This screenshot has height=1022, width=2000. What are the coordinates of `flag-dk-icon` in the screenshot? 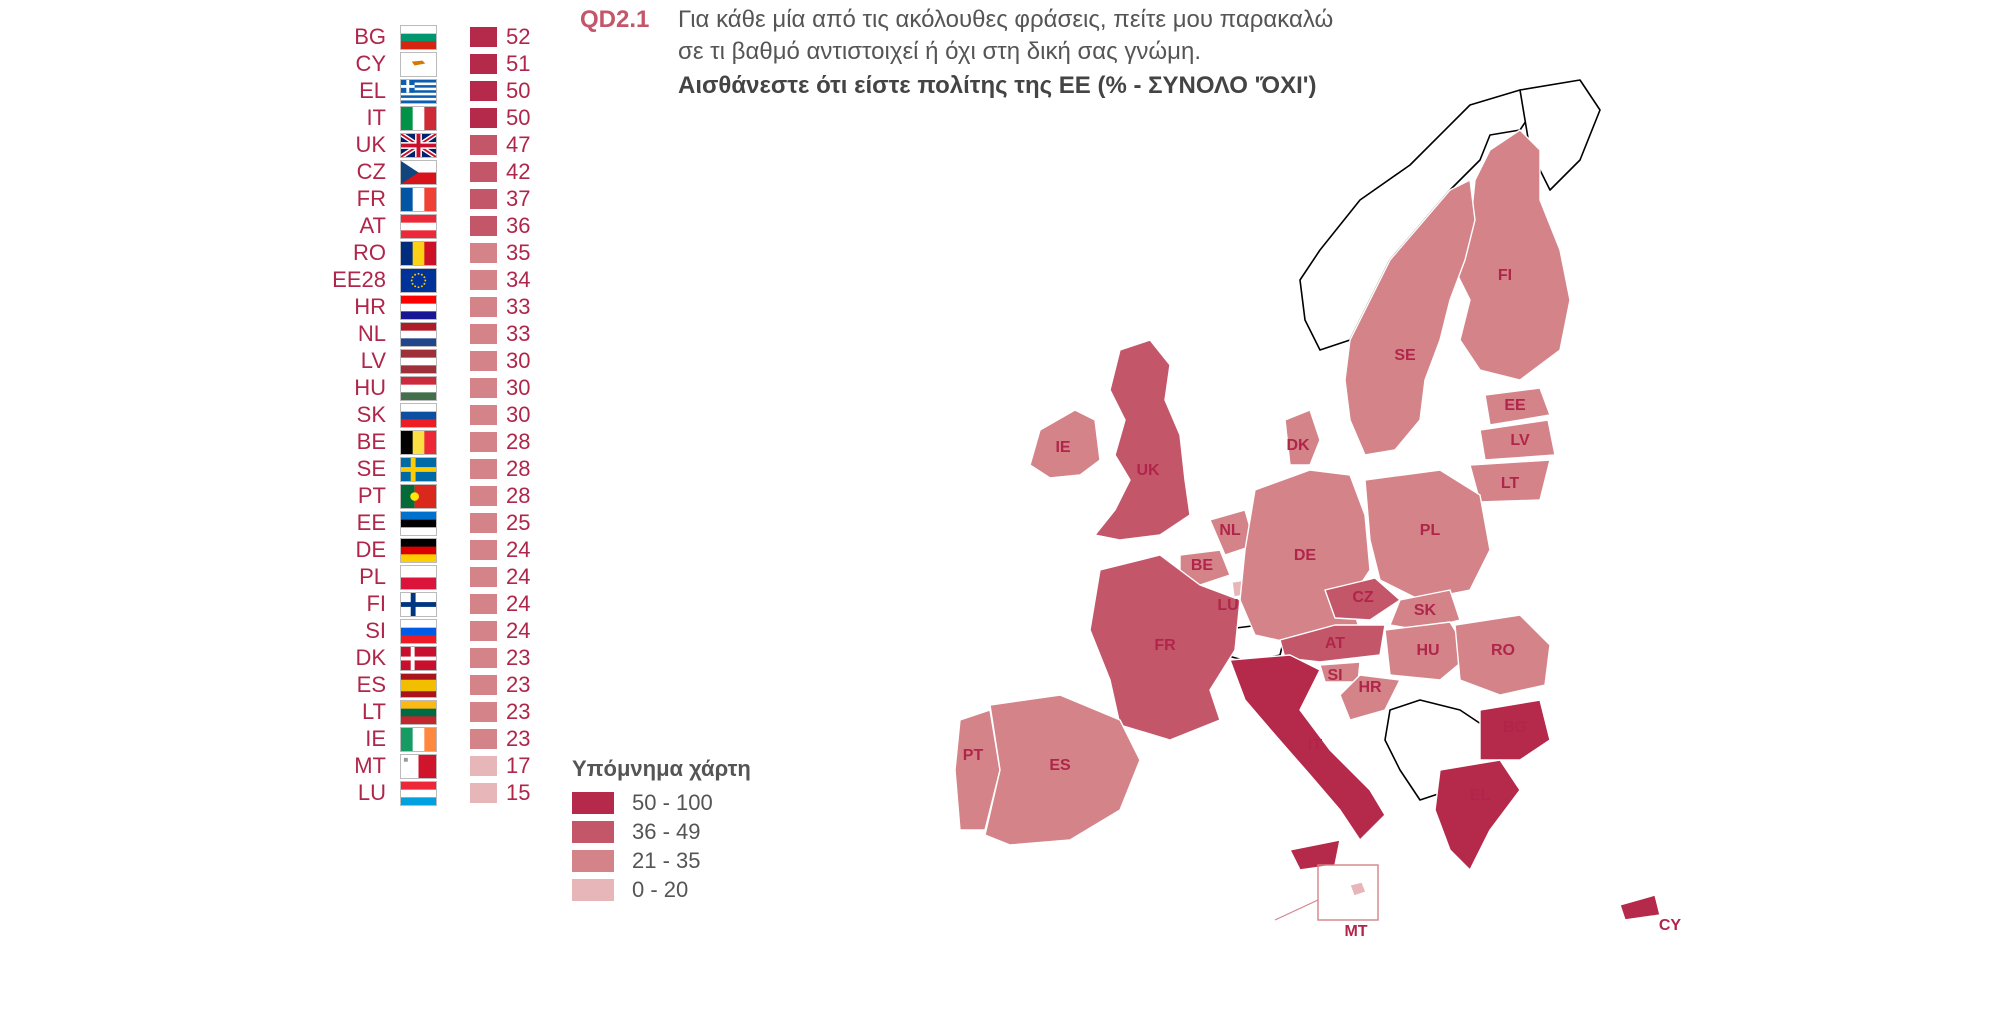 It's located at (418, 658).